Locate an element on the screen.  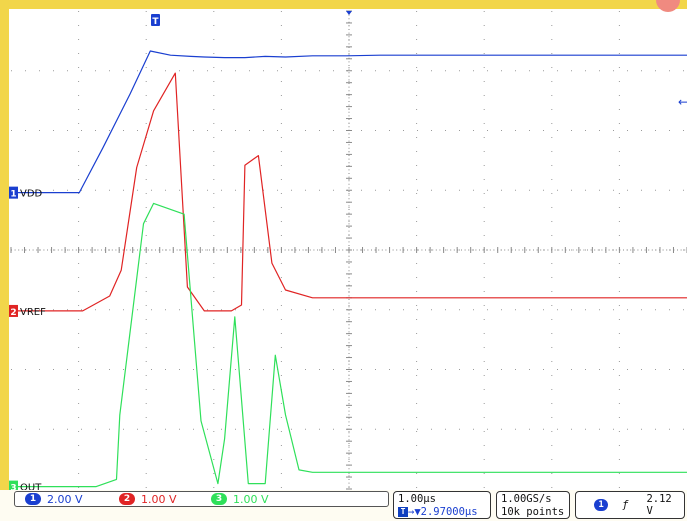
trigger-box: 1 ƒ 2.12 V is located at coordinates (630, 505).